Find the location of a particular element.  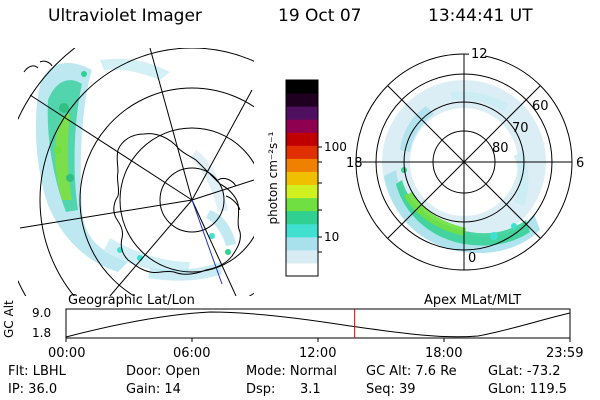

colorbar-frame is located at coordinates (302, 178).